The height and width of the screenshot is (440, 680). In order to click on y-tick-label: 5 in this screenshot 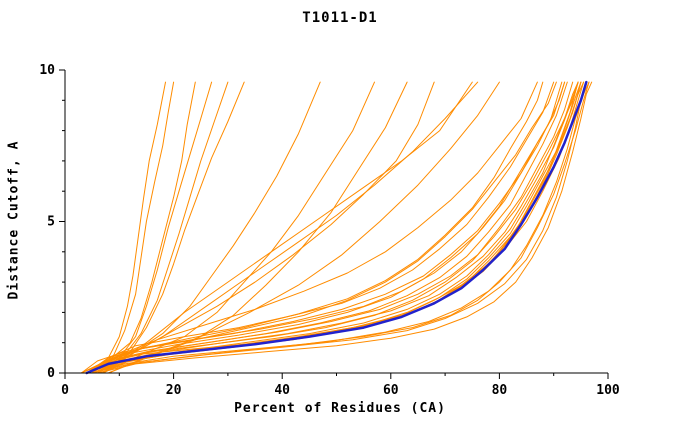, I will do `click(51, 222)`.